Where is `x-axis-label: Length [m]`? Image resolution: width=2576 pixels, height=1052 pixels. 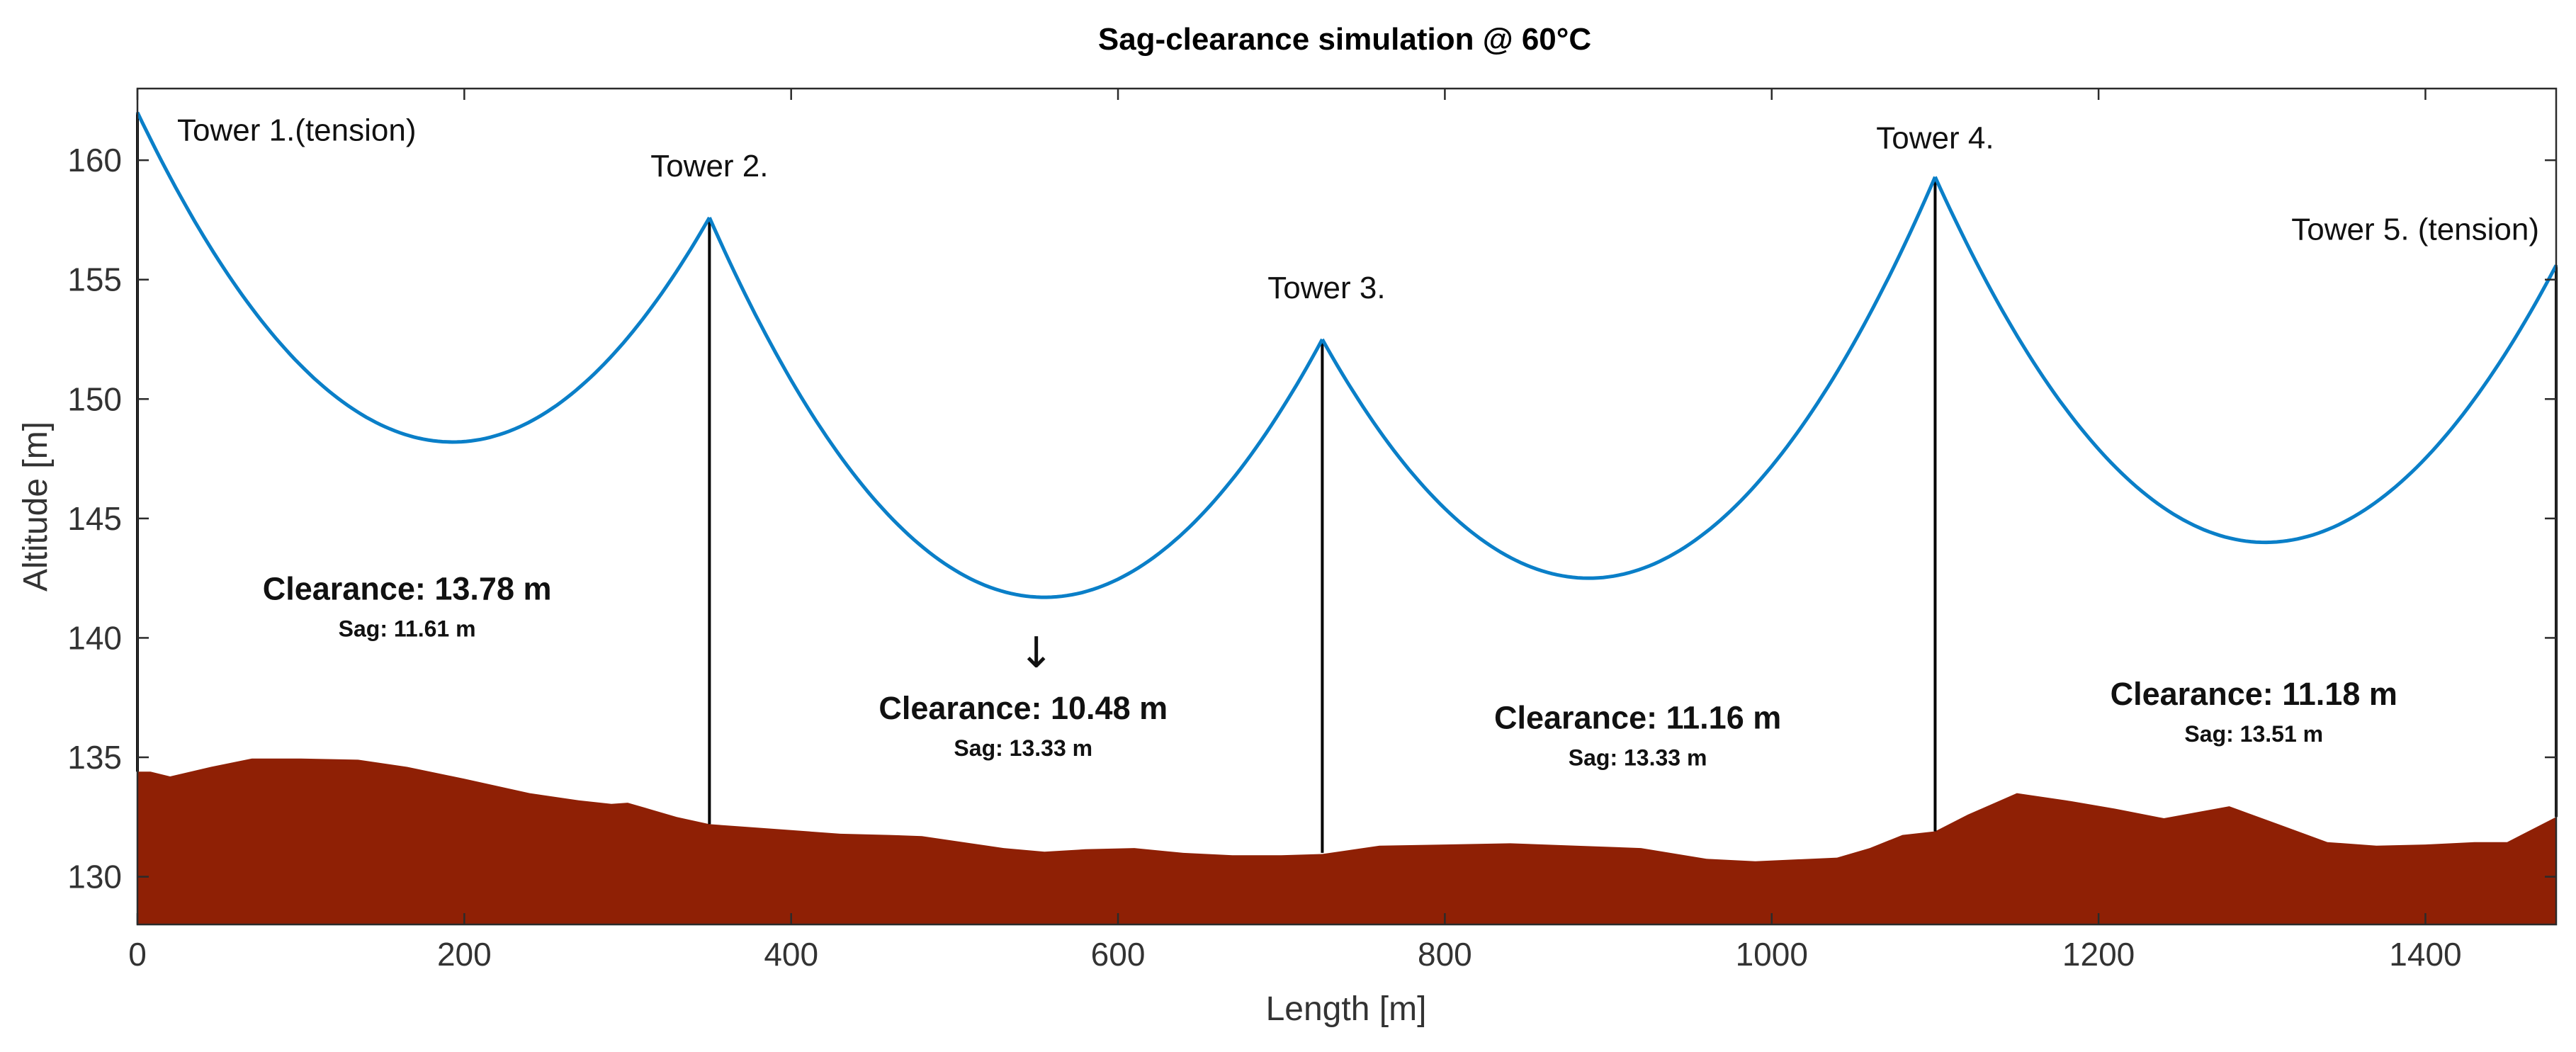
x-axis-label: Length [m] is located at coordinates (1346, 1009).